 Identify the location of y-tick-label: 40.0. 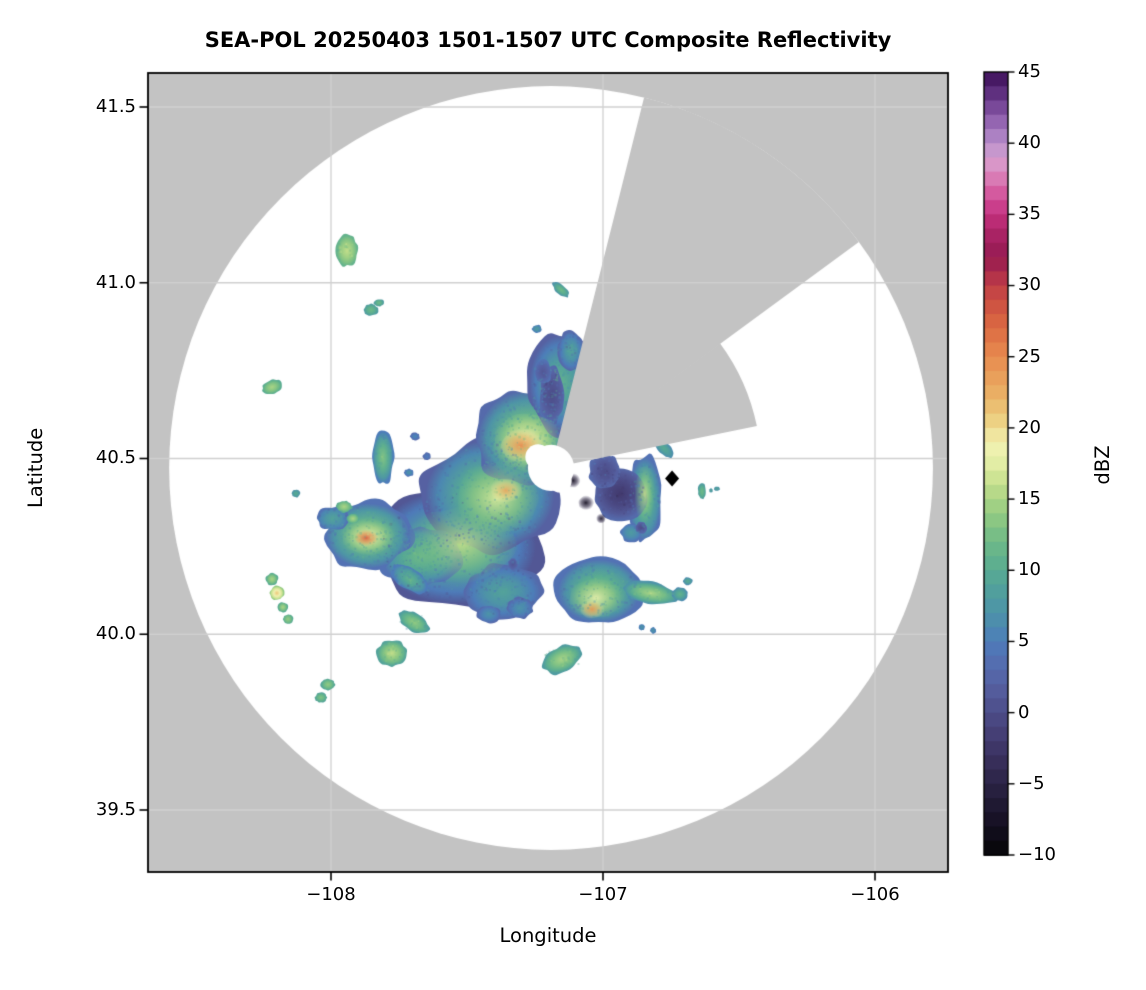
(115, 633).